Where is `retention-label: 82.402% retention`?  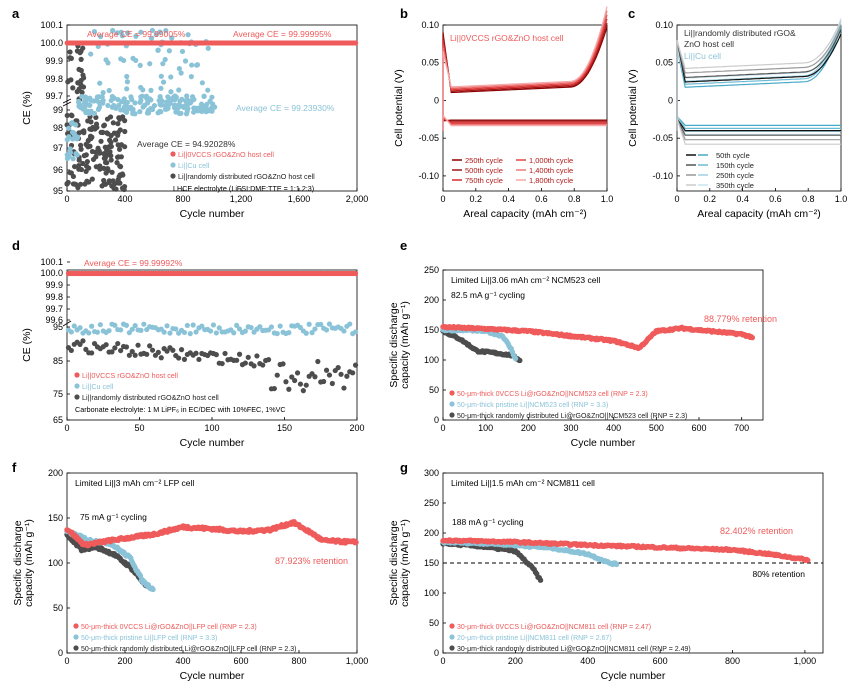 retention-label: 82.402% retention is located at coordinates (756, 531).